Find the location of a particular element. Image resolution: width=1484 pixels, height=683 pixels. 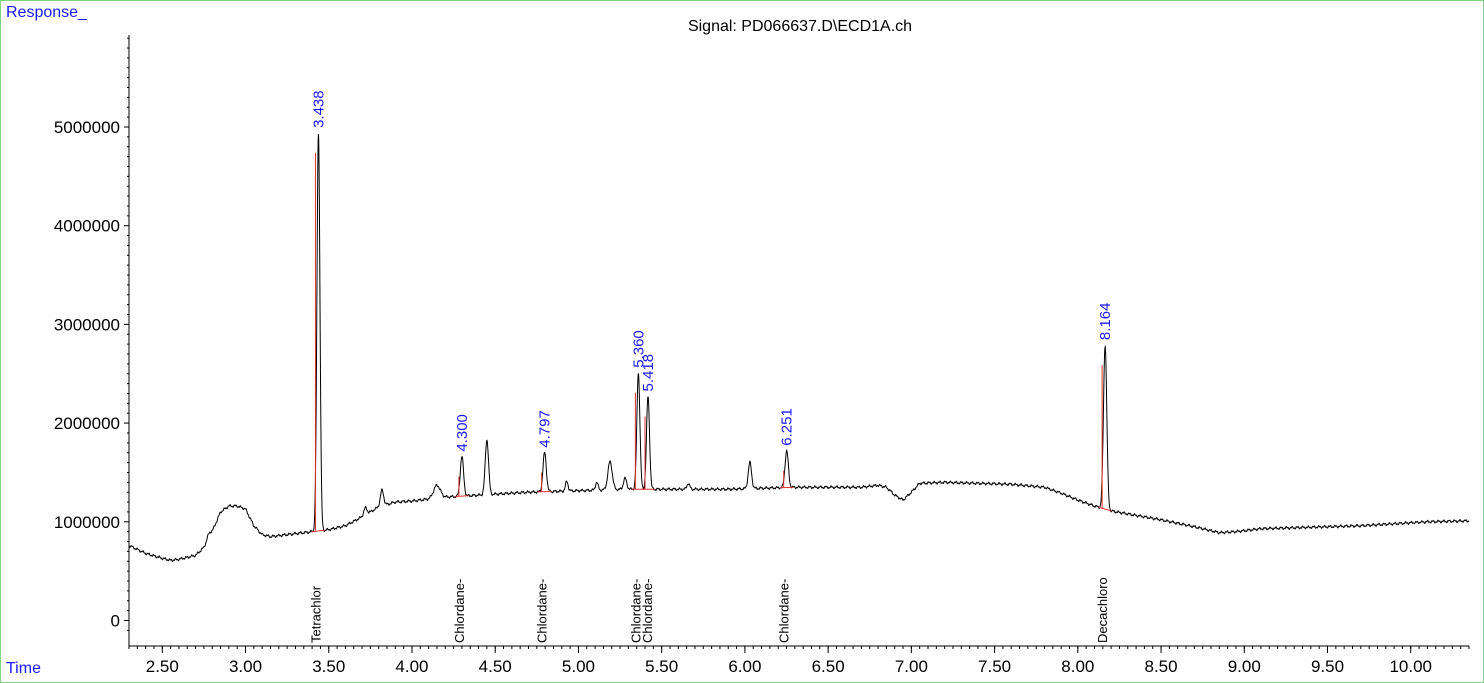

y-tick-label: 1000000 is located at coordinates (87, 522).